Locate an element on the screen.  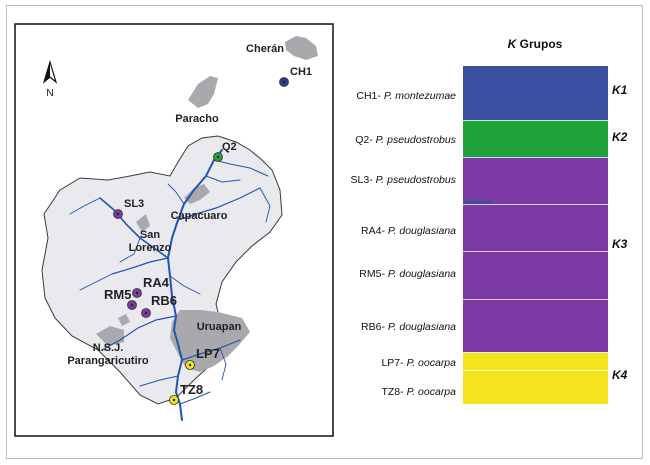
site-label-rm5: RM5 is located at coordinates (117, 294).